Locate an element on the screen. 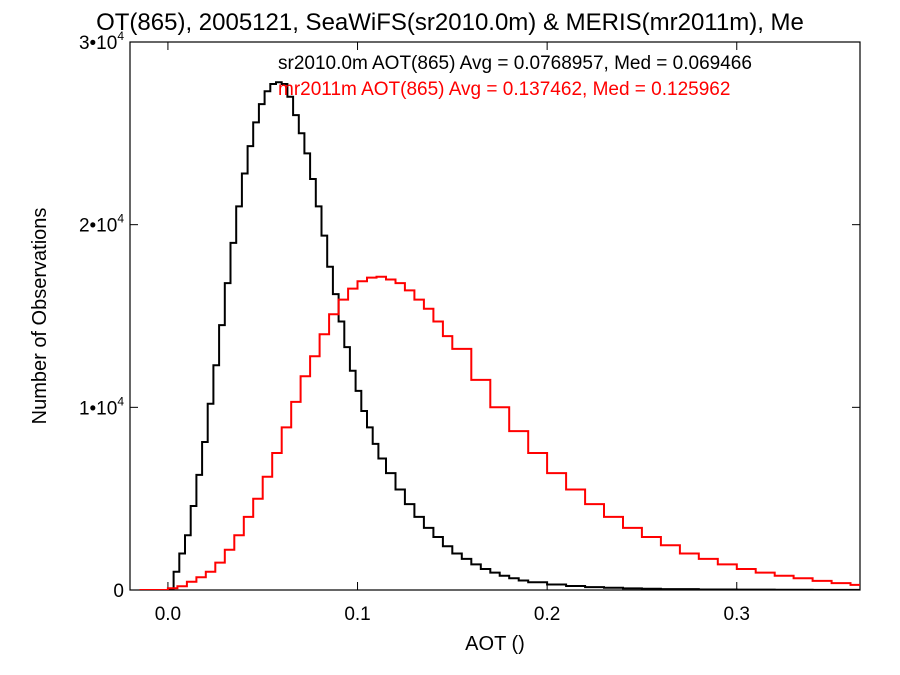 The width and height of the screenshot is (900, 675). x-tick-label: 0.1 is located at coordinates (357, 614).